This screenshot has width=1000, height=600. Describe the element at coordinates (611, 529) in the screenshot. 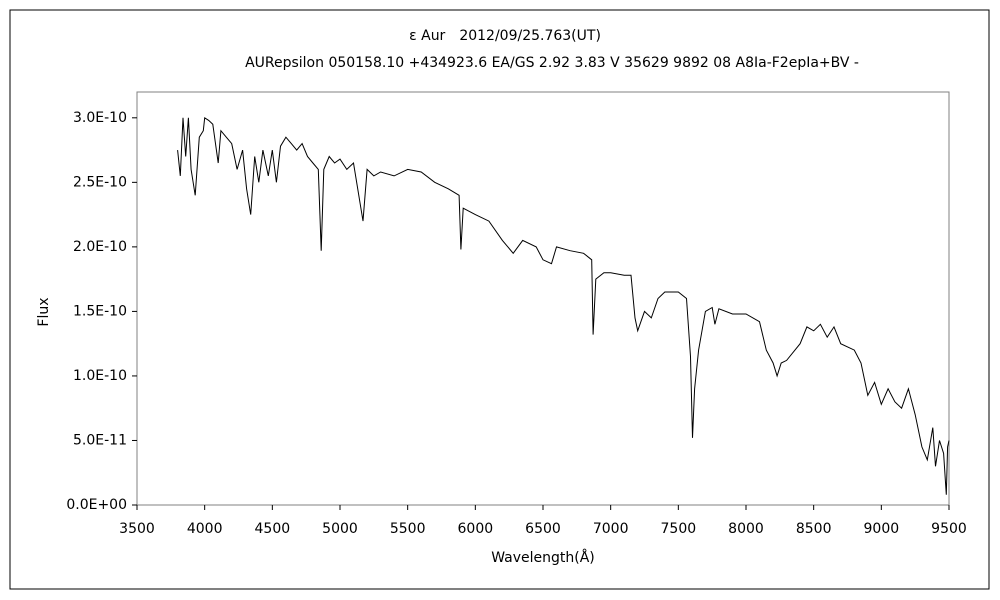

I see `x-tick-label: 7000` at that location.